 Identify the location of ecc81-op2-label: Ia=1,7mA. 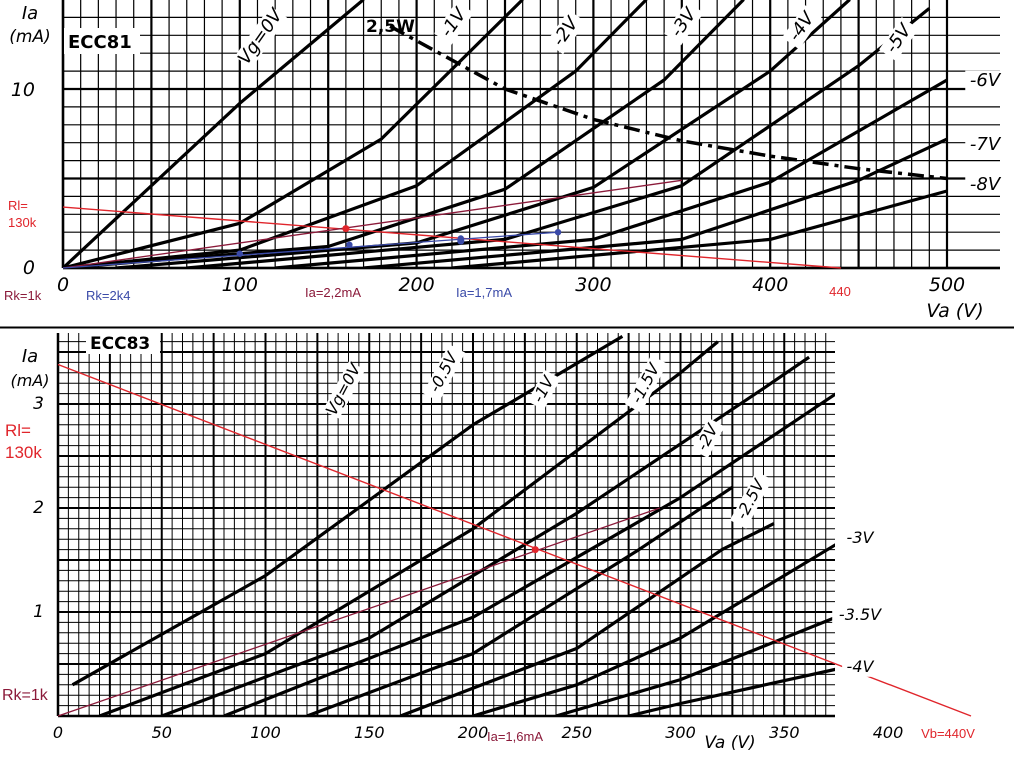
(484, 292).